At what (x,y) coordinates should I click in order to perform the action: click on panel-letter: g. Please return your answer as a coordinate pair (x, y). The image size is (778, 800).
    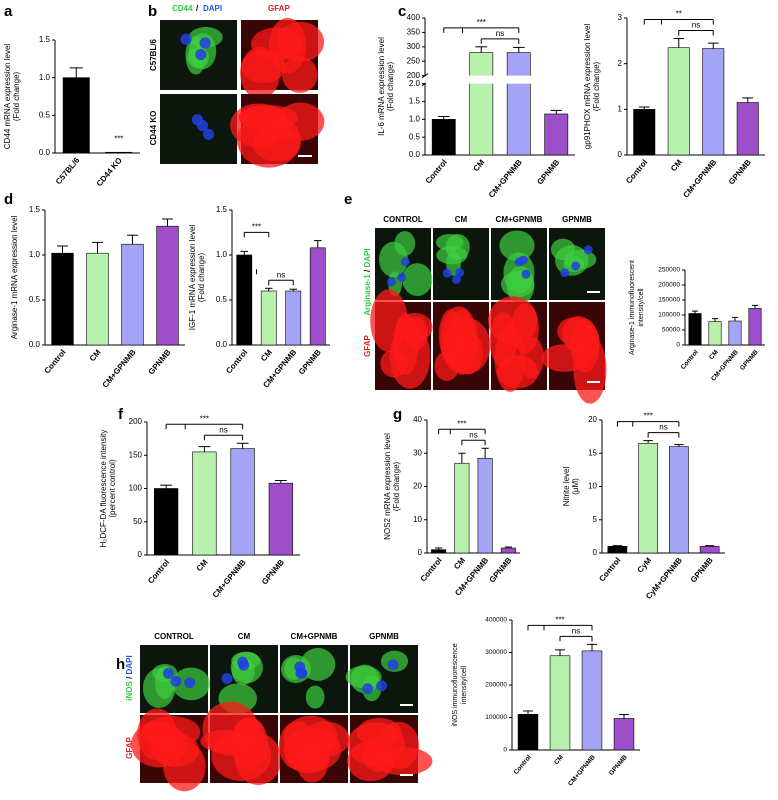
    Looking at the image, I should click on (397, 414).